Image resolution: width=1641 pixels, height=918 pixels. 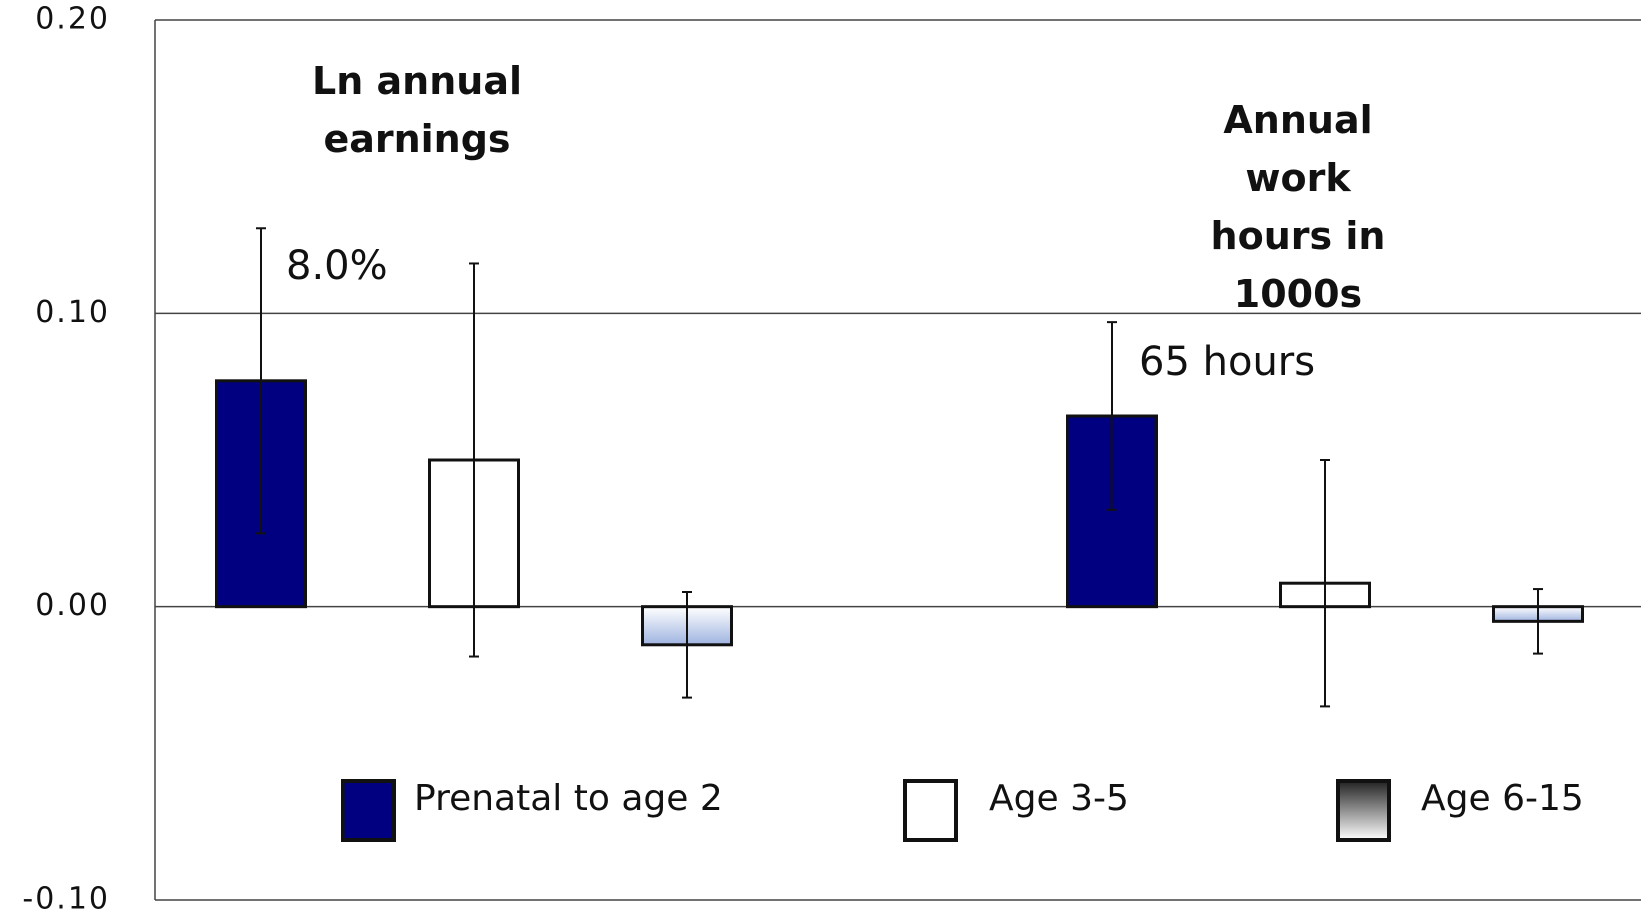 I want to click on y-tick-label: 0.20, so click(x=72, y=19).